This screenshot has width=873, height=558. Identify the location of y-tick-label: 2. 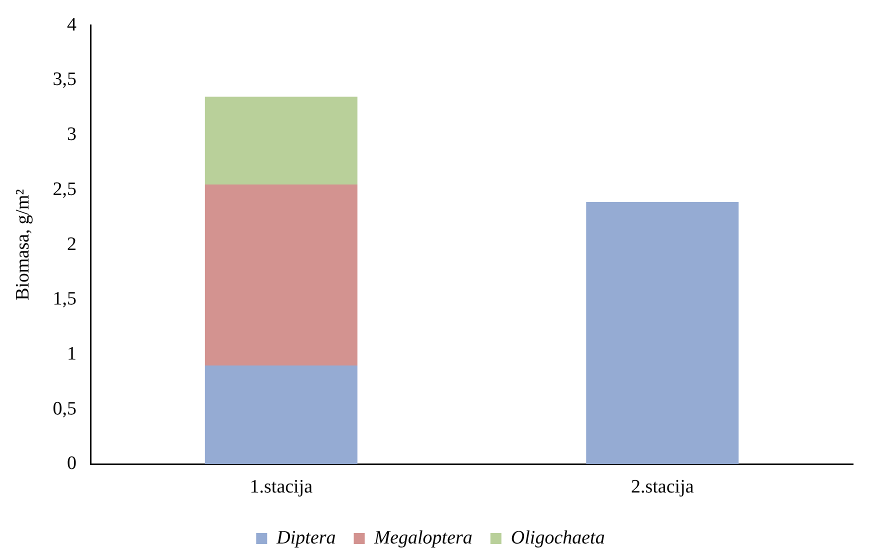
(72, 244).